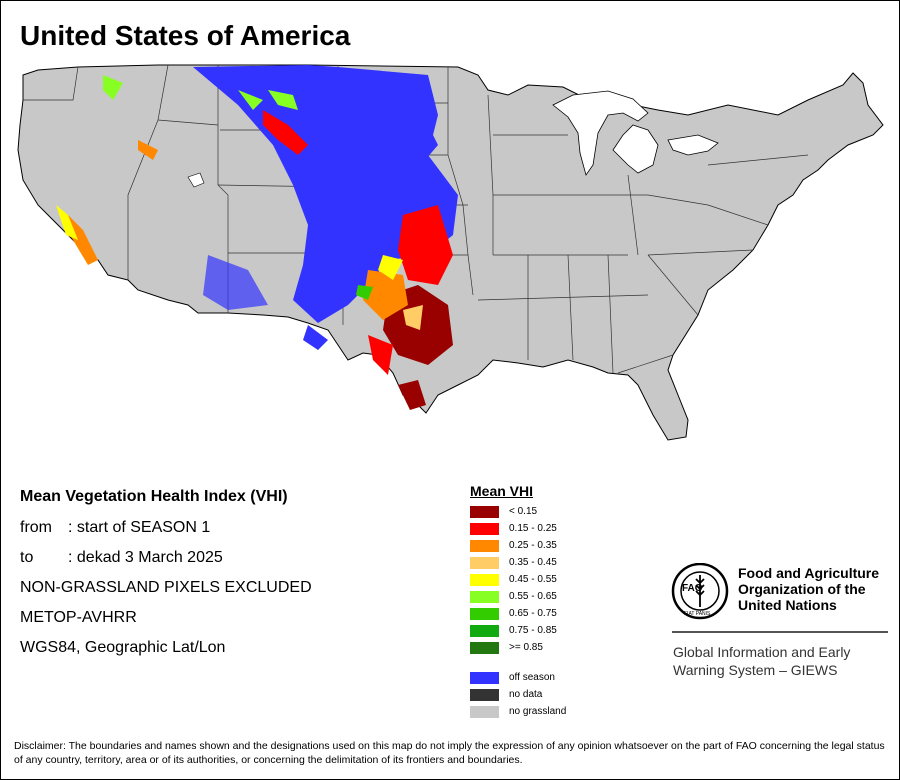  What do you see at coordinates (787, 605) in the screenshot?
I see `fao-line-3: United Nations` at bounding box center [787, 605].